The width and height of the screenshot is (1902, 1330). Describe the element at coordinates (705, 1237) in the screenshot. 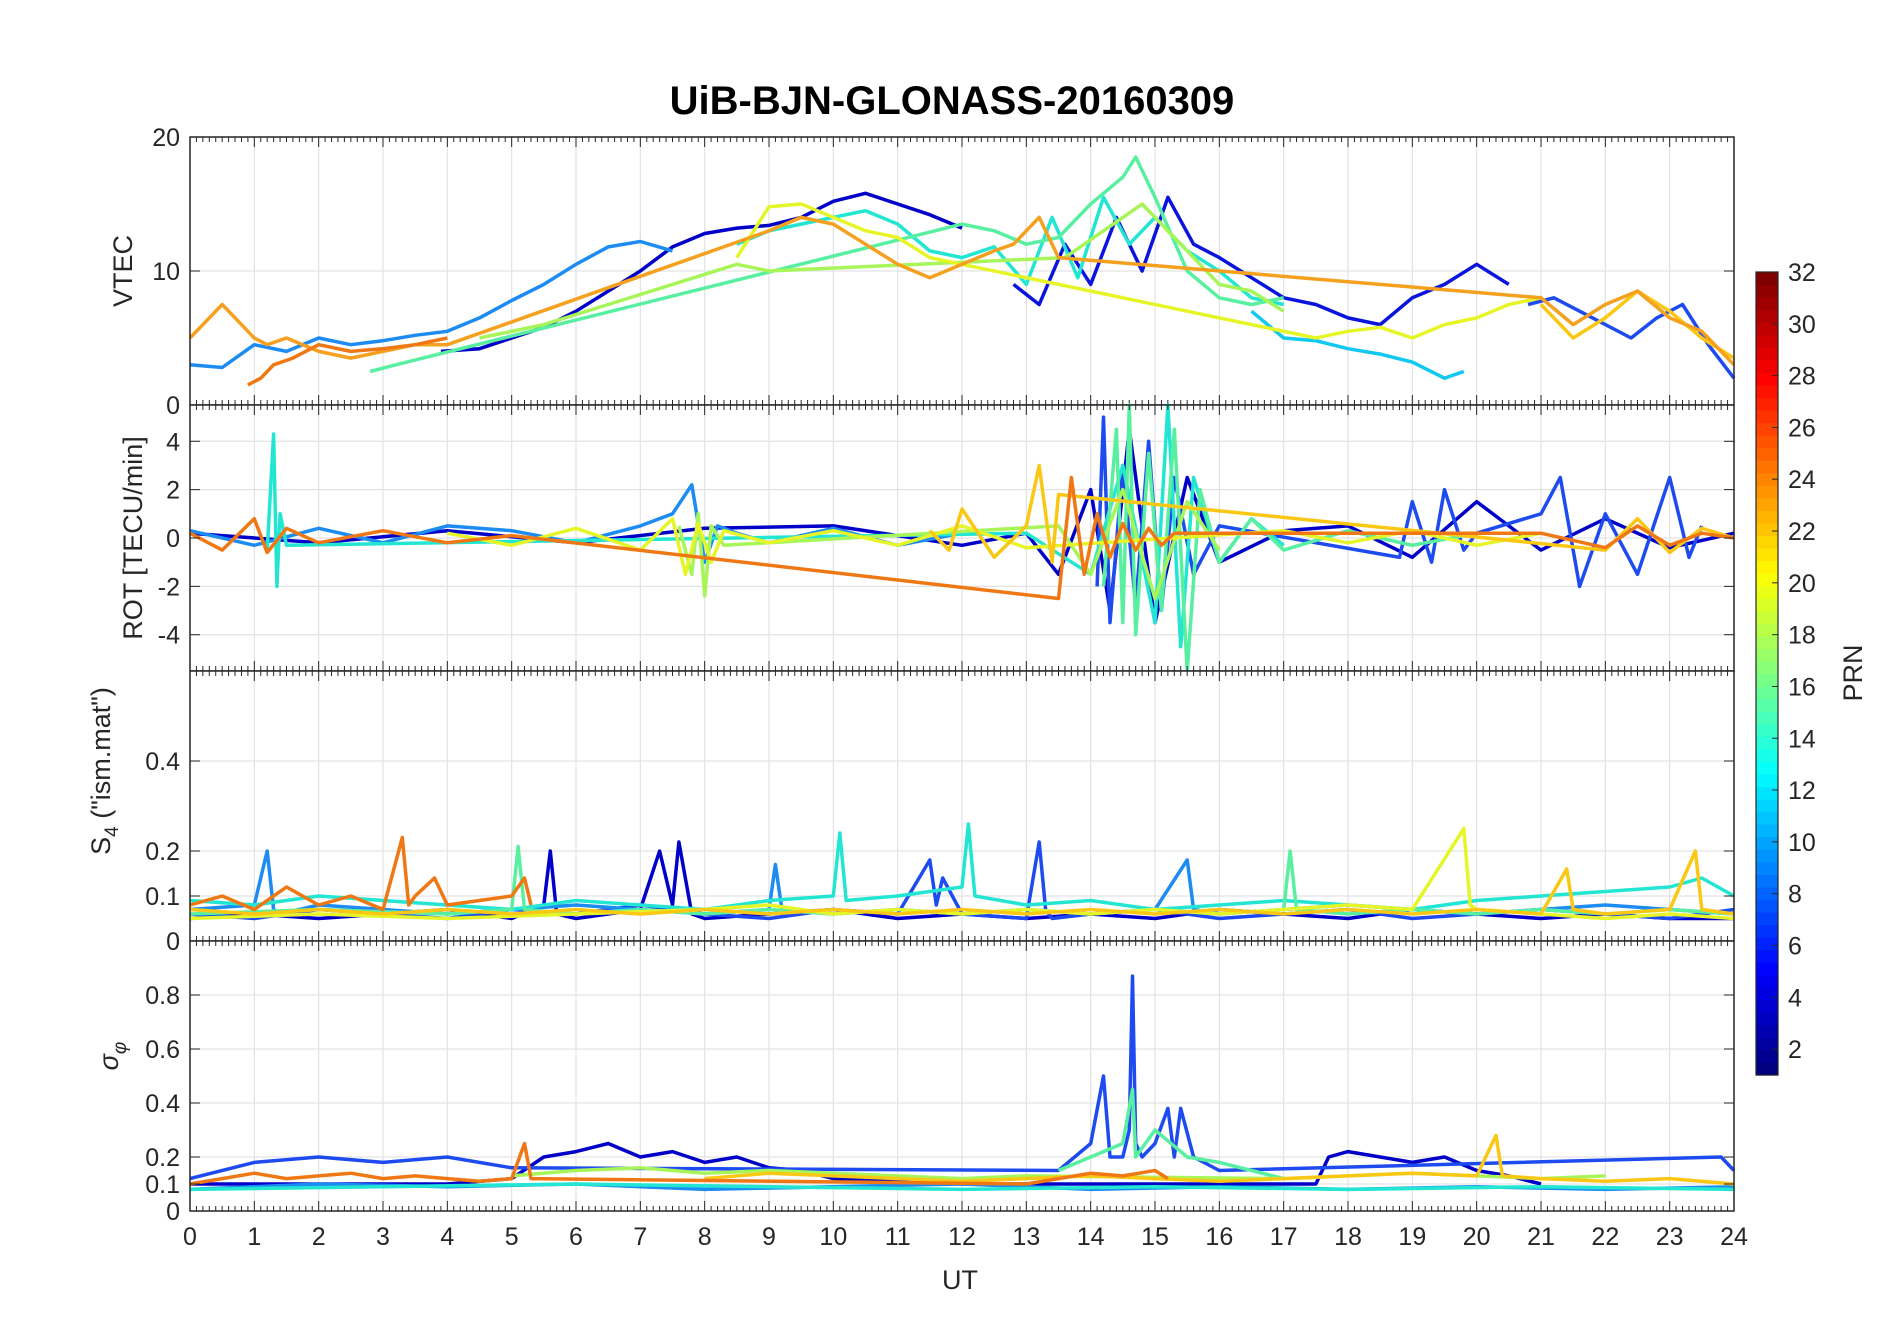

I see `x-tick-label: 8` at that location.